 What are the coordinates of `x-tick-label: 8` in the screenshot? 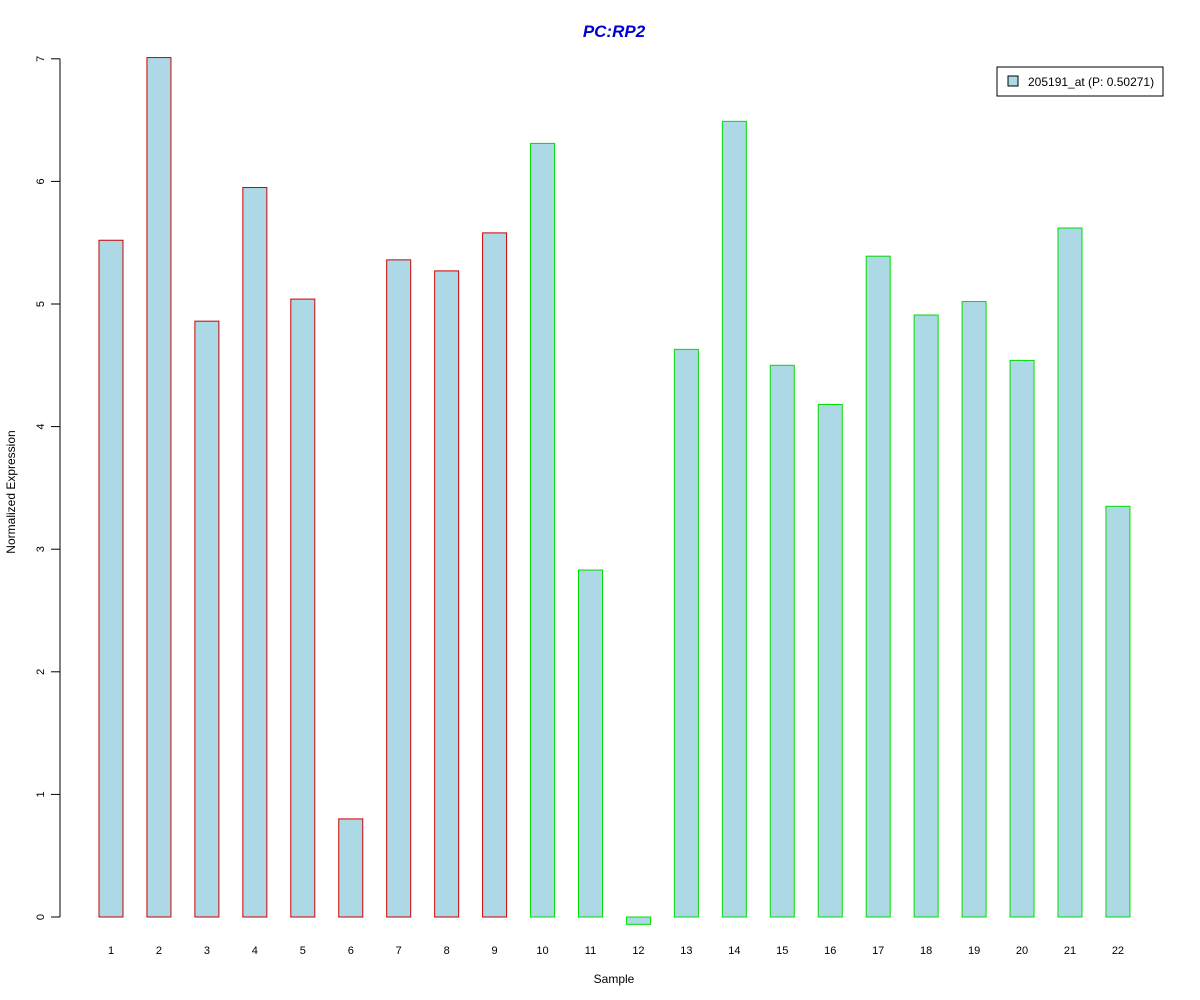 It's located at (447, 951).